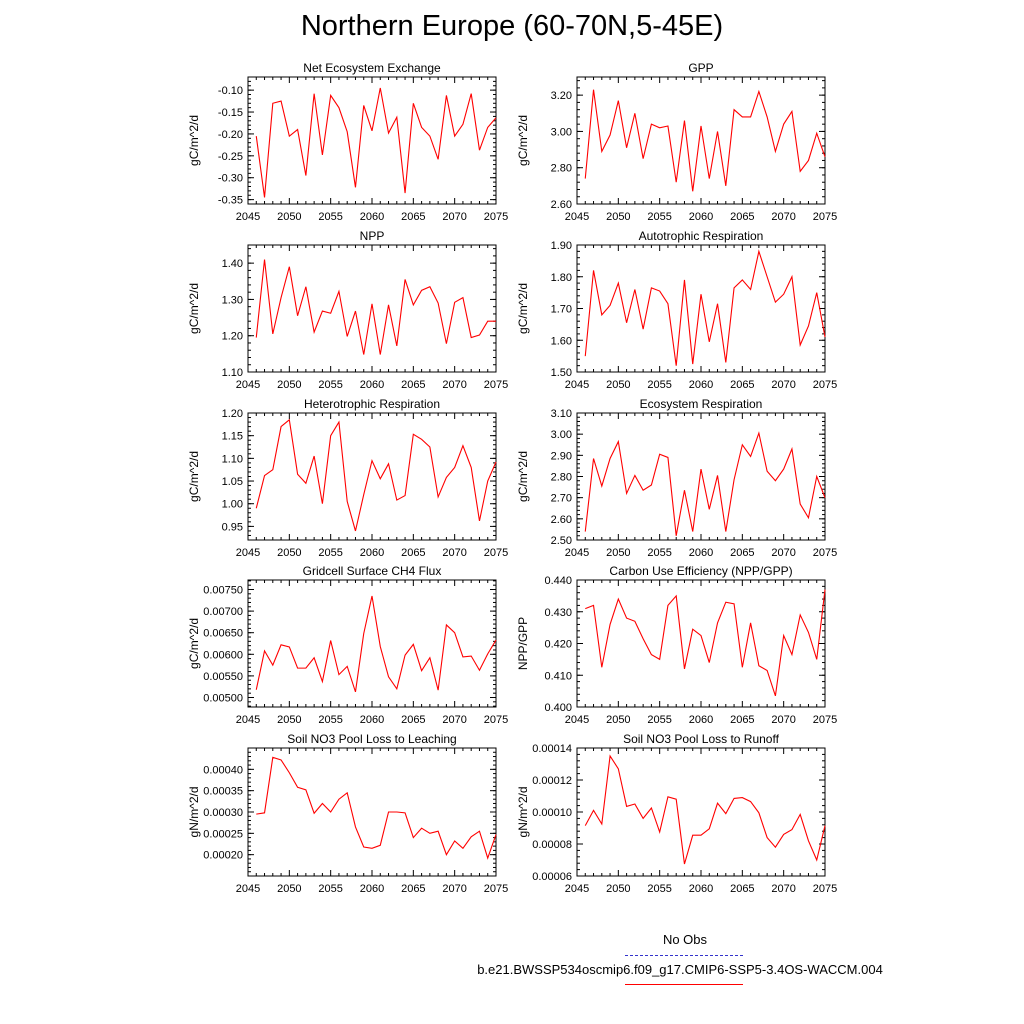  What do you see at coordinates (561, 478) in the screenshot?
I see `y-tick-label: 2.80` at bounding box center [561, 478].